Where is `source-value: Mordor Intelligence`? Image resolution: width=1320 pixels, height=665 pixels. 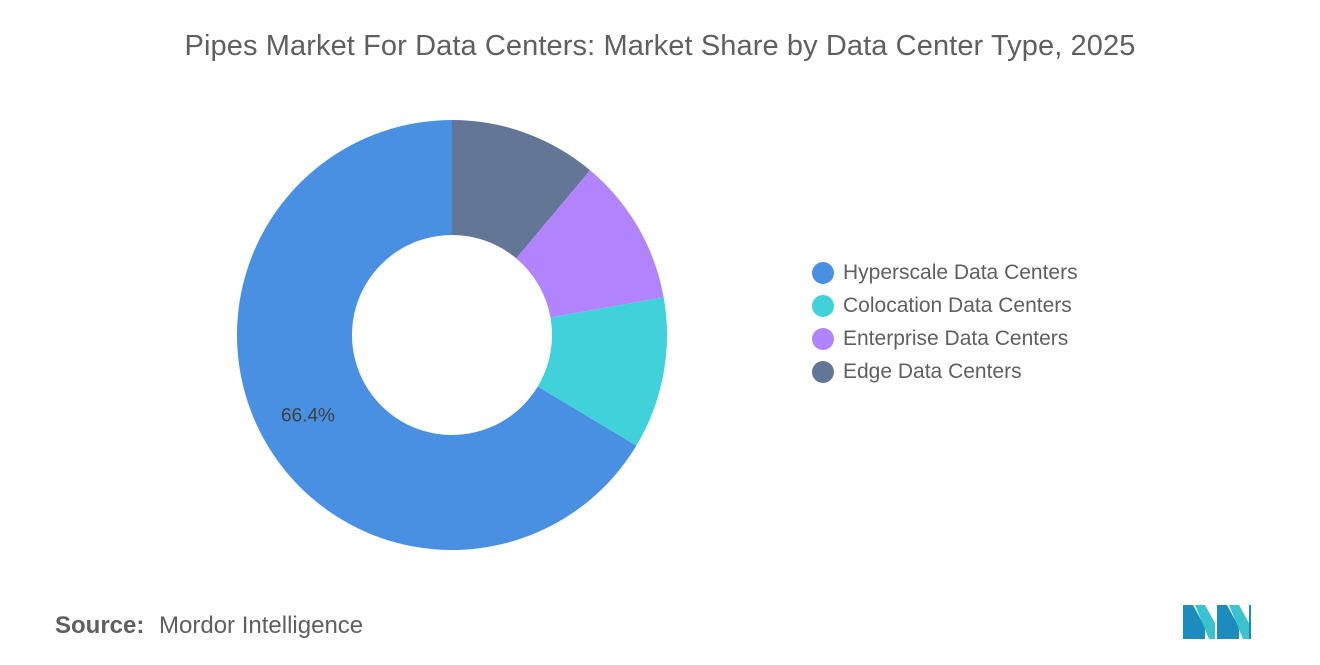
source-value: Mordor Intelligence is located at coordinates (261, 625).